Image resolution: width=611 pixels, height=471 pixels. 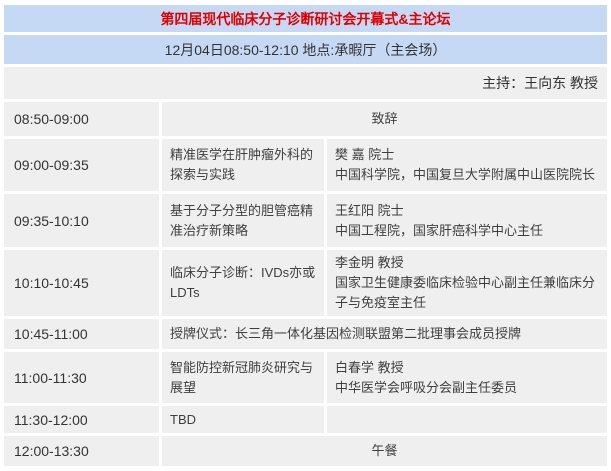 What do you see at coordinates (243, 377) in the screenshot?
I see `talk-topic: 智能防控新冠肺炎研究与展望` at bounding box center [243, 377].